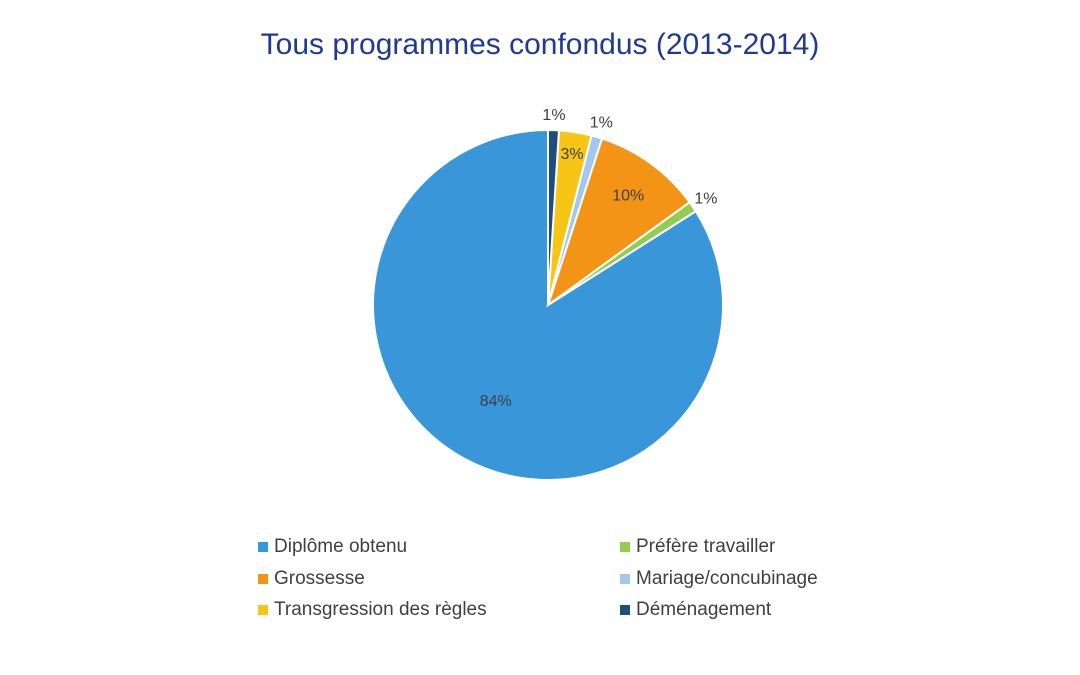 The width and height of the screenshot is (1080, 675). I want to click on legend-item-transgression: Transgression des règles, so click(372, 610).